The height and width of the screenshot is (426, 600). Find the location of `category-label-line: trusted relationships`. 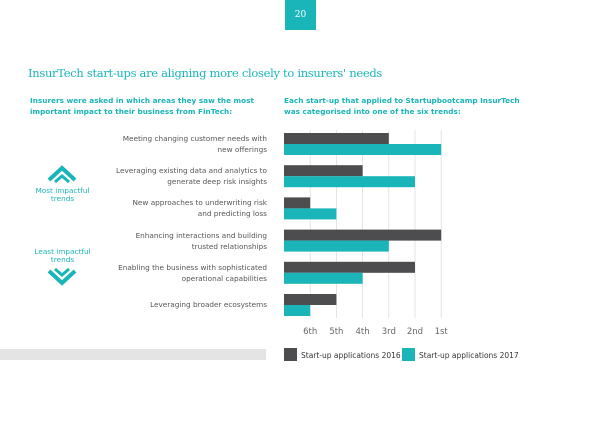

category-label-line: trusted relationships is located at coordinates (229, 246).